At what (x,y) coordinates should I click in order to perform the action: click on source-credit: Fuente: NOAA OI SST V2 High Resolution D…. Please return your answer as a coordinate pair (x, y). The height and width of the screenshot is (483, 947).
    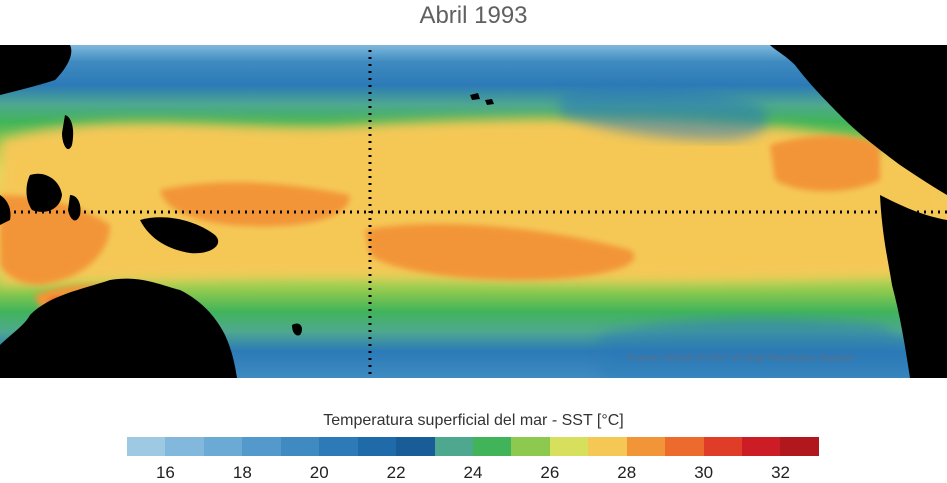
    Looking at the image, I should click on (741, 358).